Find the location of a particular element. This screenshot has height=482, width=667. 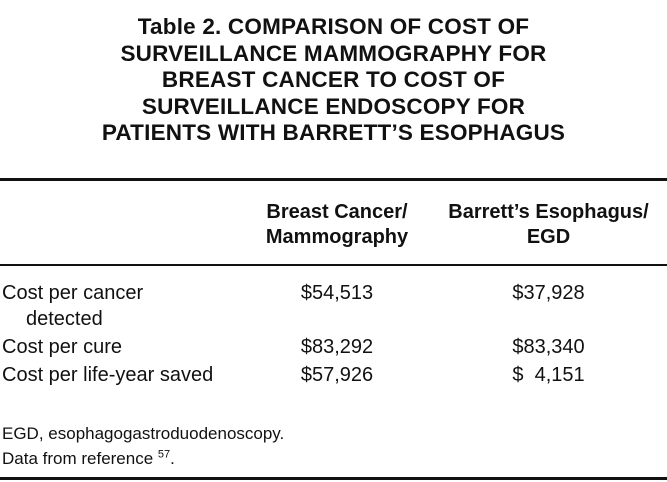

row-label-line: Cost per life-year saved is located at coordinates (108, 375).